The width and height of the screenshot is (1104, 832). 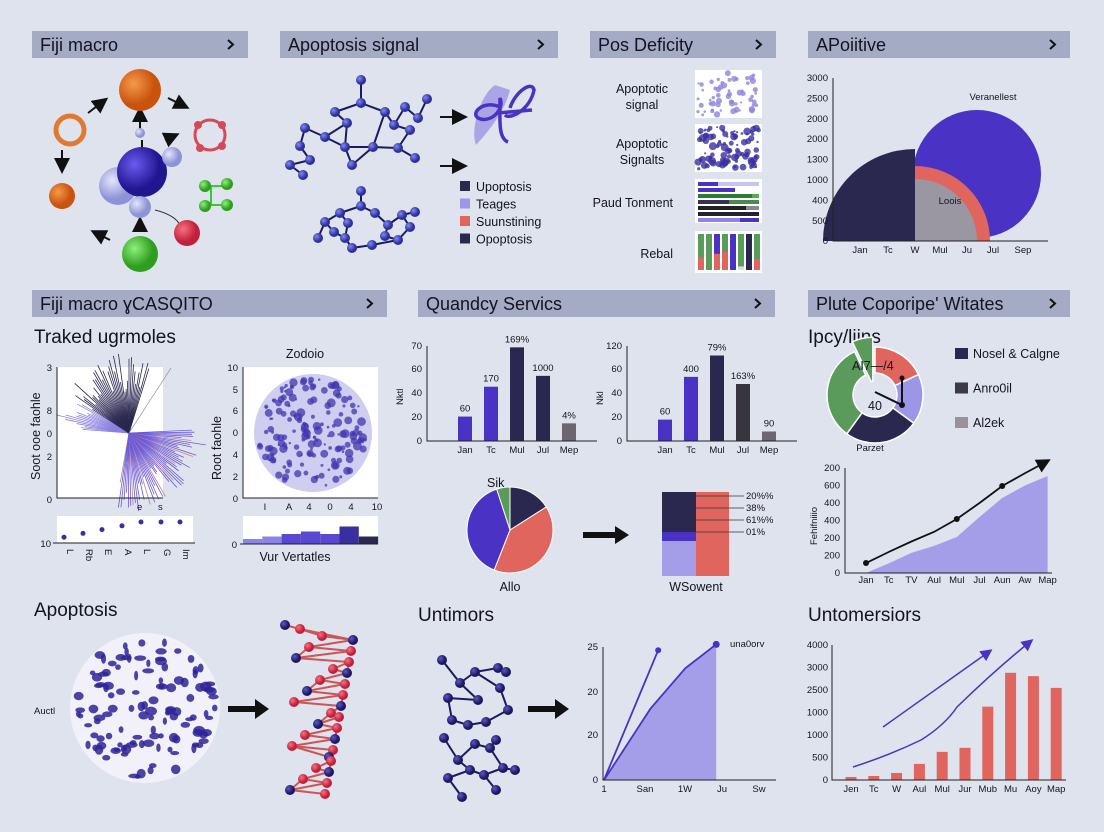 I want to click on legend-item: Upoptosis, so click(x=496, y=187).